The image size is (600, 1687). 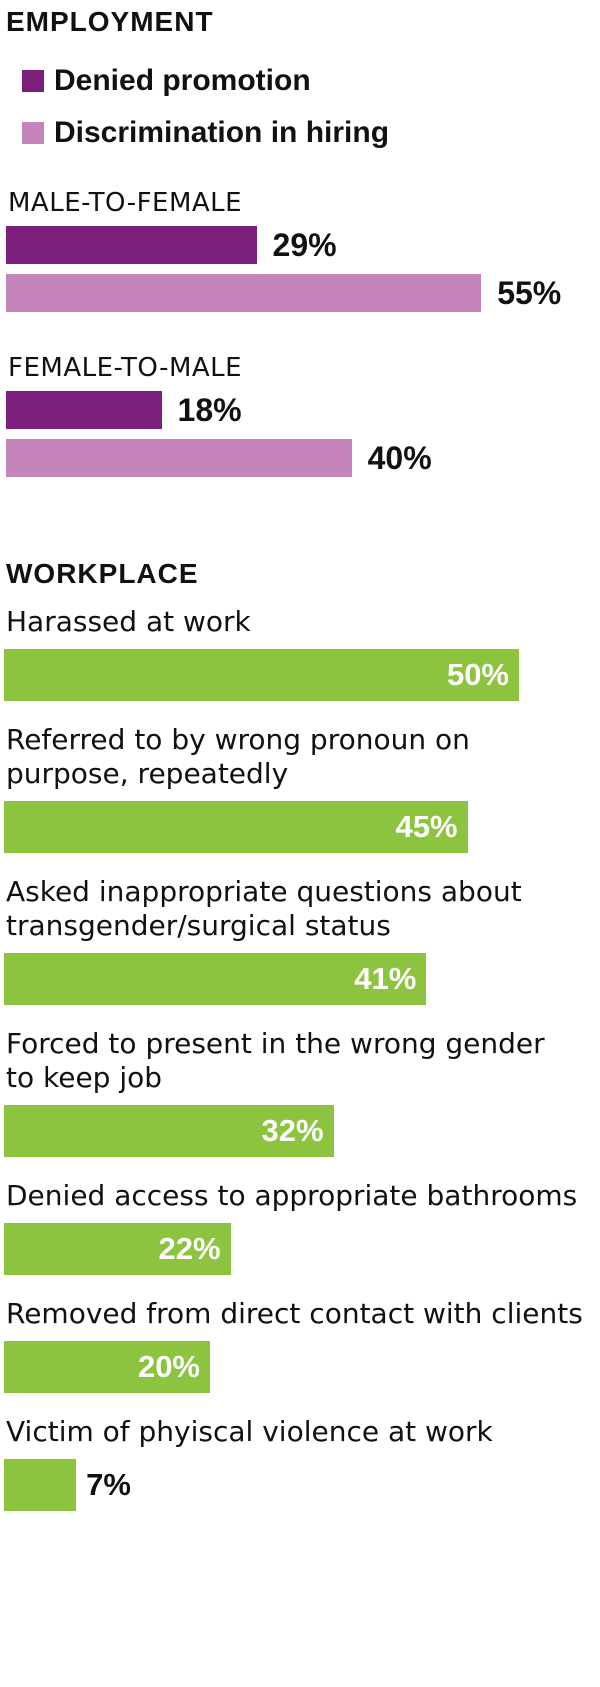 What do you see at coordinates (102, 573) in the screenshot?
I see `workplace-title: WORKPLACE` at bounding box center [102, 573].